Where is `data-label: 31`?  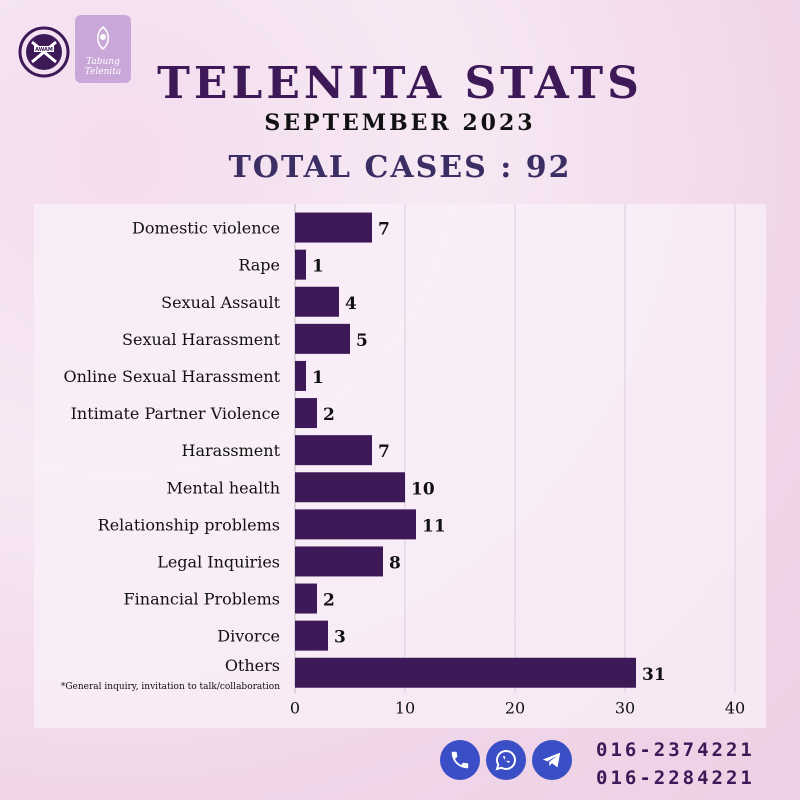 data-label: 31 is located at coordinates (654, 675).